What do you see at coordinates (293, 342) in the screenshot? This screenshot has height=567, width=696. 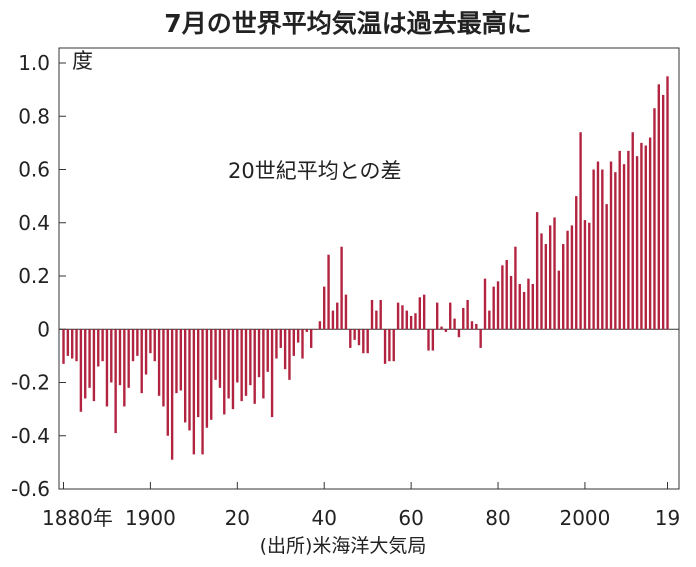 I see `bar-1933` at bounding box center [293, 342].